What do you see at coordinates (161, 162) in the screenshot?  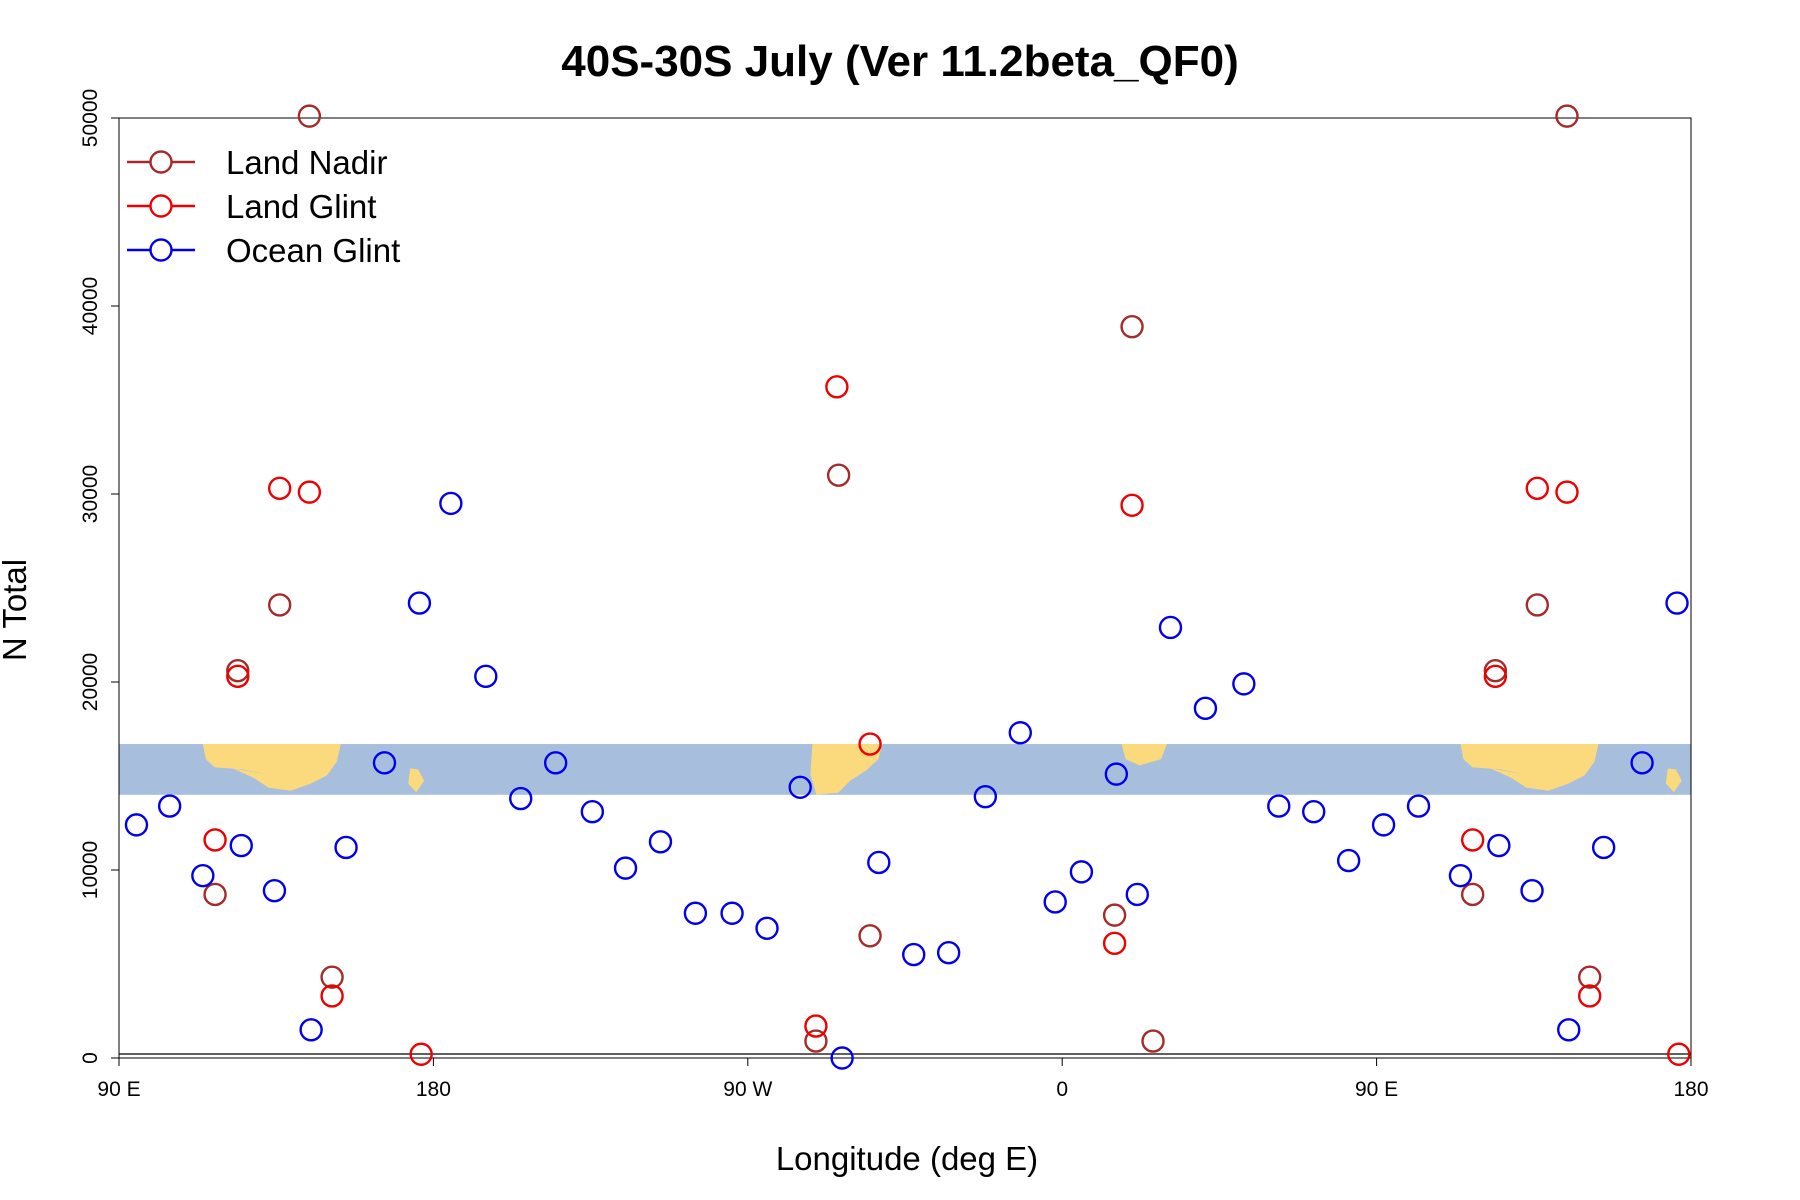 I see `legend-marker-land-nadir` at bounding box center [161, 162].